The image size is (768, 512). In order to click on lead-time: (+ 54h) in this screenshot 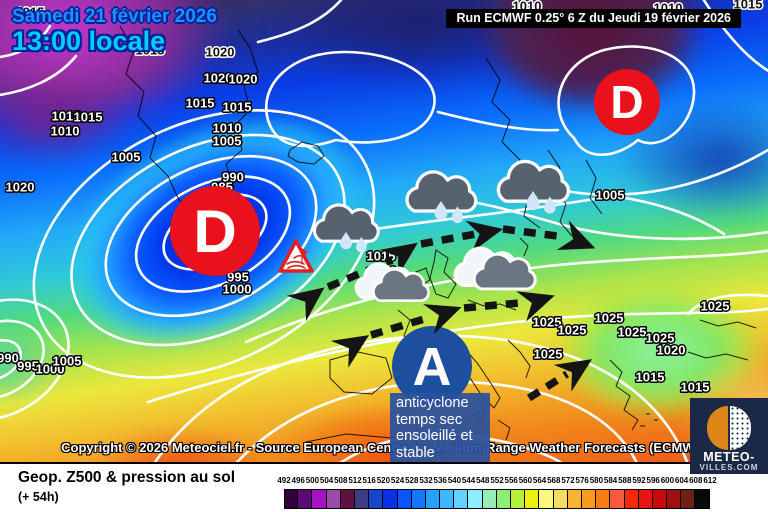, I will do `click(38, 497)`.